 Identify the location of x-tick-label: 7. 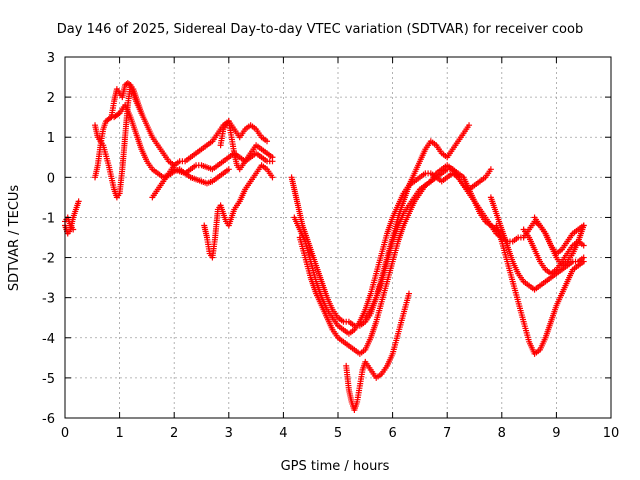
(447, 433).